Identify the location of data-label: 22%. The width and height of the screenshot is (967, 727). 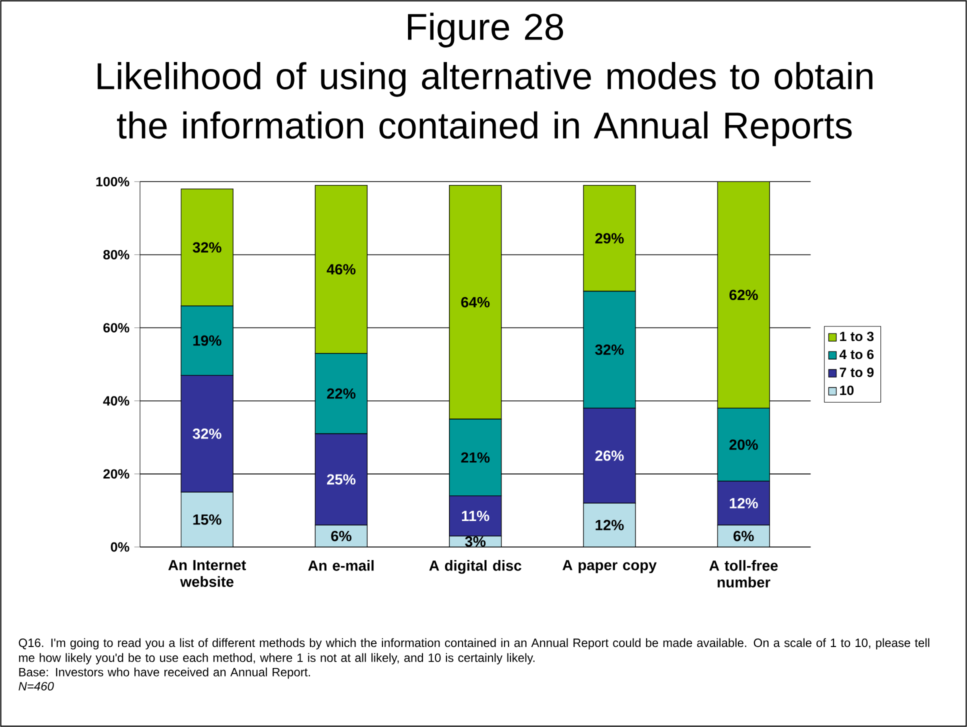
(341, 393).